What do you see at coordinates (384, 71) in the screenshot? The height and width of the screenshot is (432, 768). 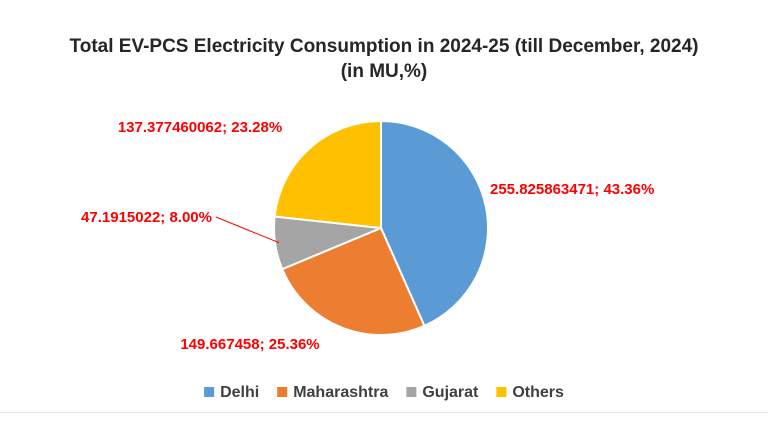 I see `chart-subtitle: (in MU,%)` at bounding box center [384, 71].